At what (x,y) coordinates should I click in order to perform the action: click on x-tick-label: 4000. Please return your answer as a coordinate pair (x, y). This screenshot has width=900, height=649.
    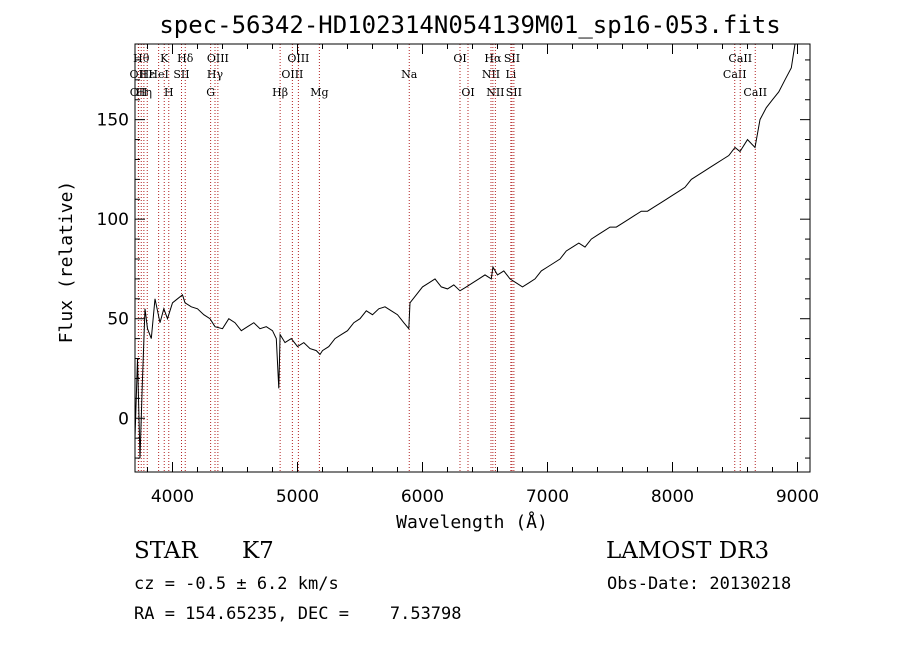
    Looking at the image, I should click on (172, 497).